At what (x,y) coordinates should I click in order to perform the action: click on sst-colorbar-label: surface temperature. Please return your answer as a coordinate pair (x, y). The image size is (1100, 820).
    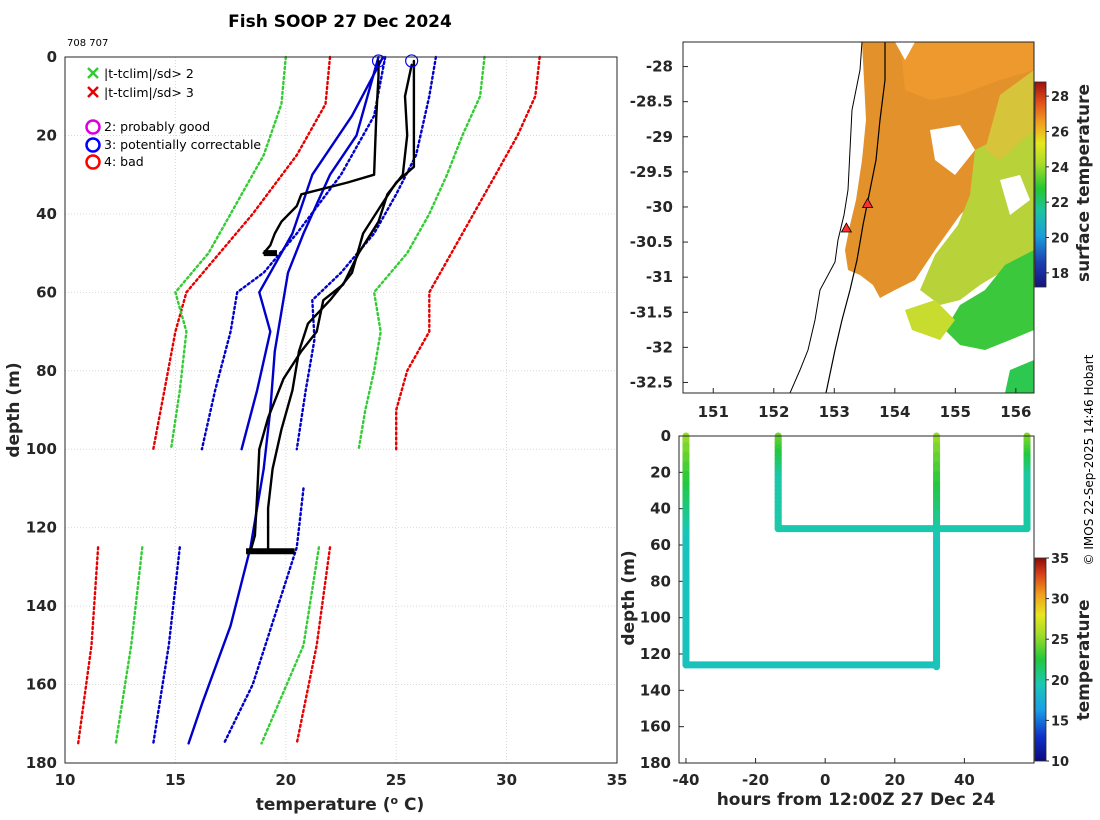
    Looking at the image, I should click on (1084, 183).